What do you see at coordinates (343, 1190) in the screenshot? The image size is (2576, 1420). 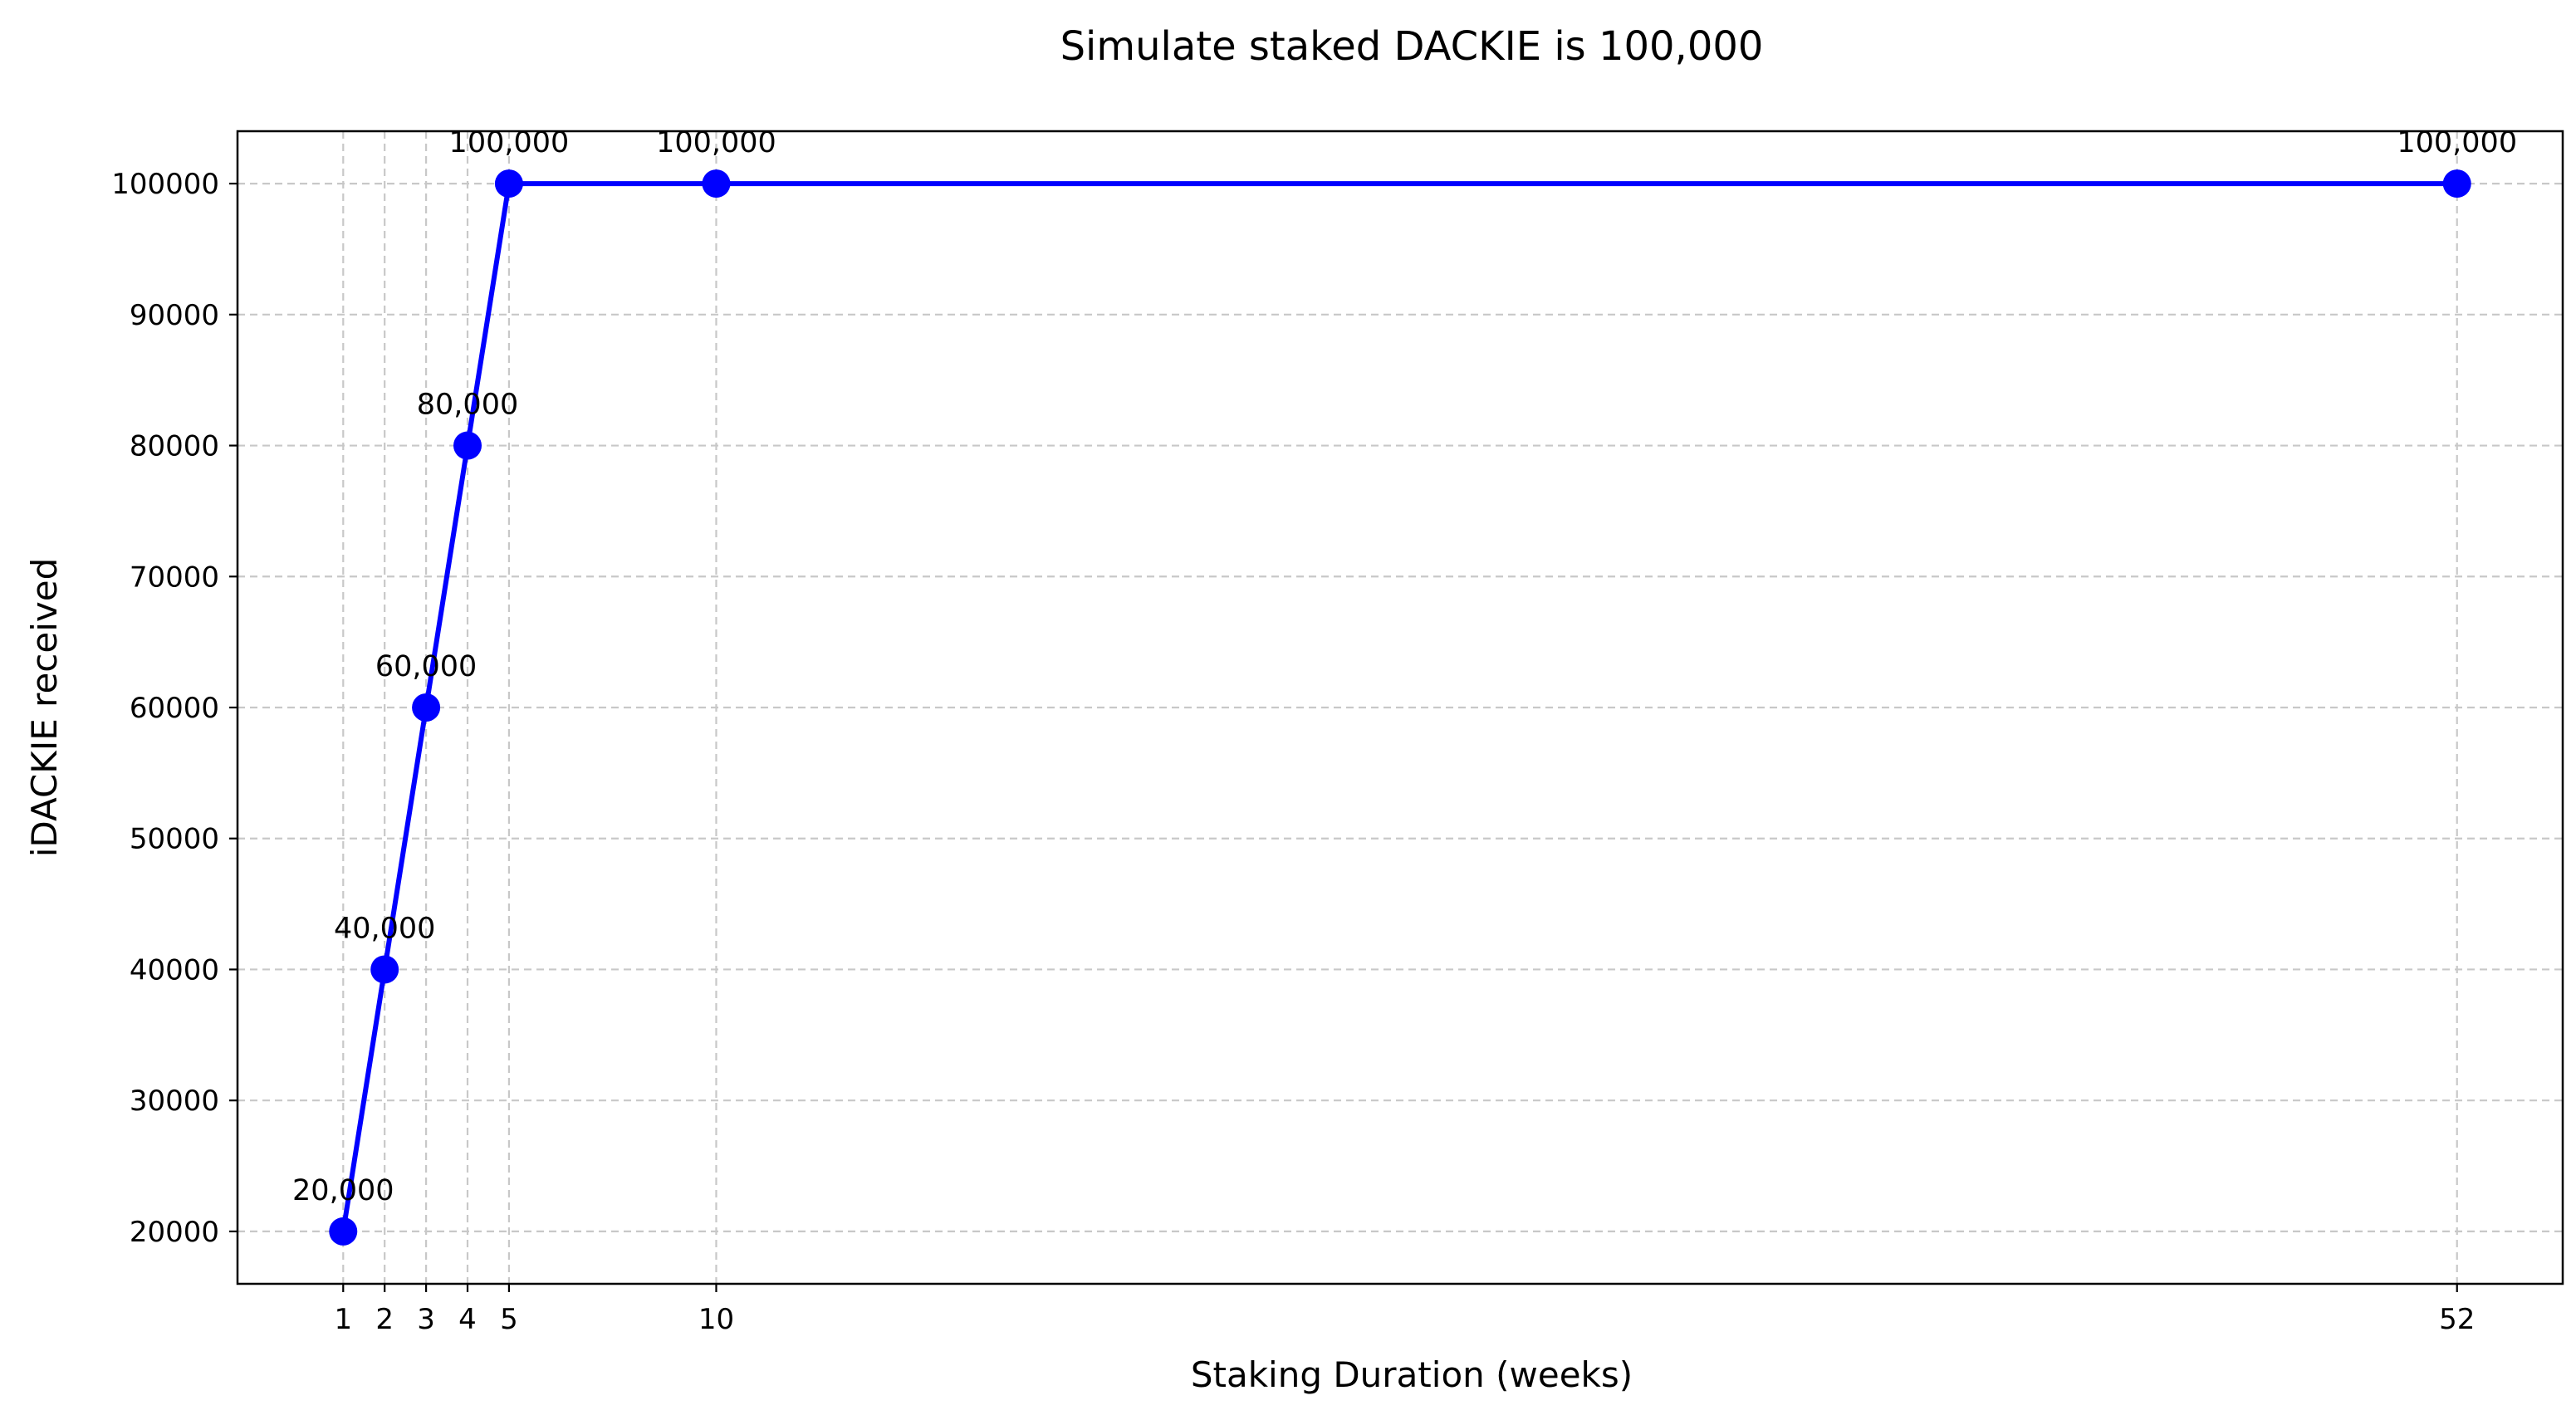 I see `data-label: 20,000` at bounding box center [343, 1190].